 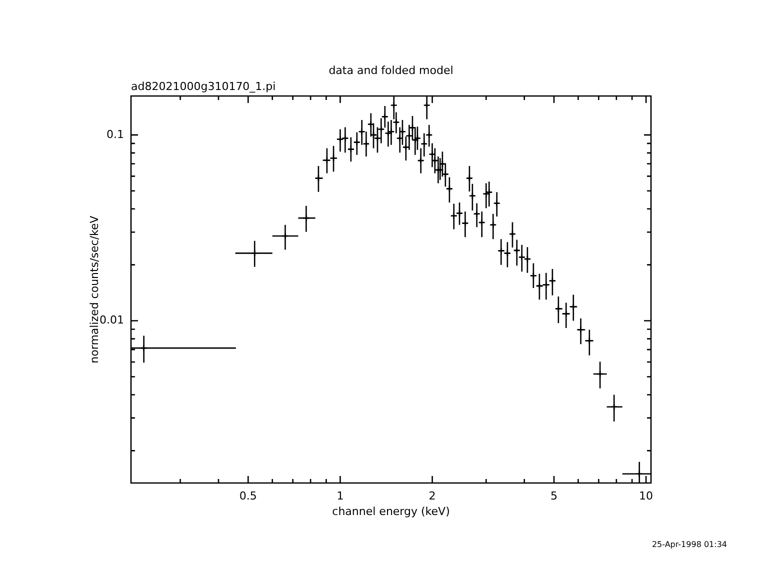 What do you see at coordinates (94, 289) in the screenshot?
I see `y-axis-title: normalized counts/sec/keV` at bounding box center [94, 289].